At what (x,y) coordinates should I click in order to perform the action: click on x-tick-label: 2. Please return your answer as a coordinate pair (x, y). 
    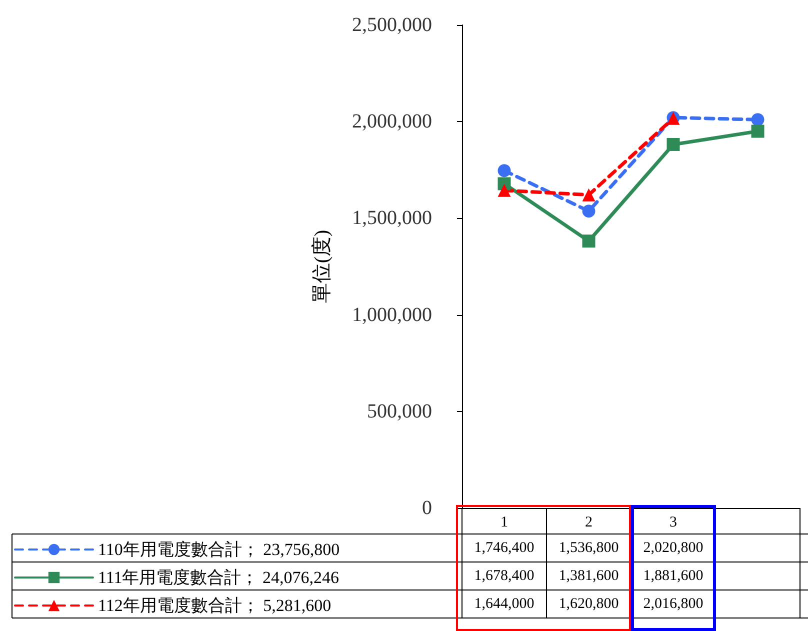
    Looking at the image, I should click on (588, 522).